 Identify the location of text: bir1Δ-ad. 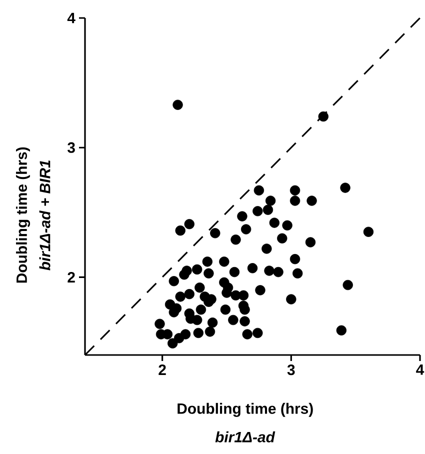
(245, 436).